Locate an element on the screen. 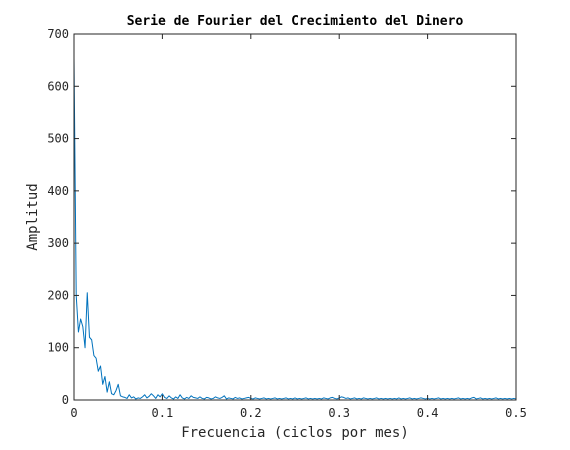 The height and width of the screenshot is (450, 570). y-axis-label: Amplitud is located at coordinates (33, 216).